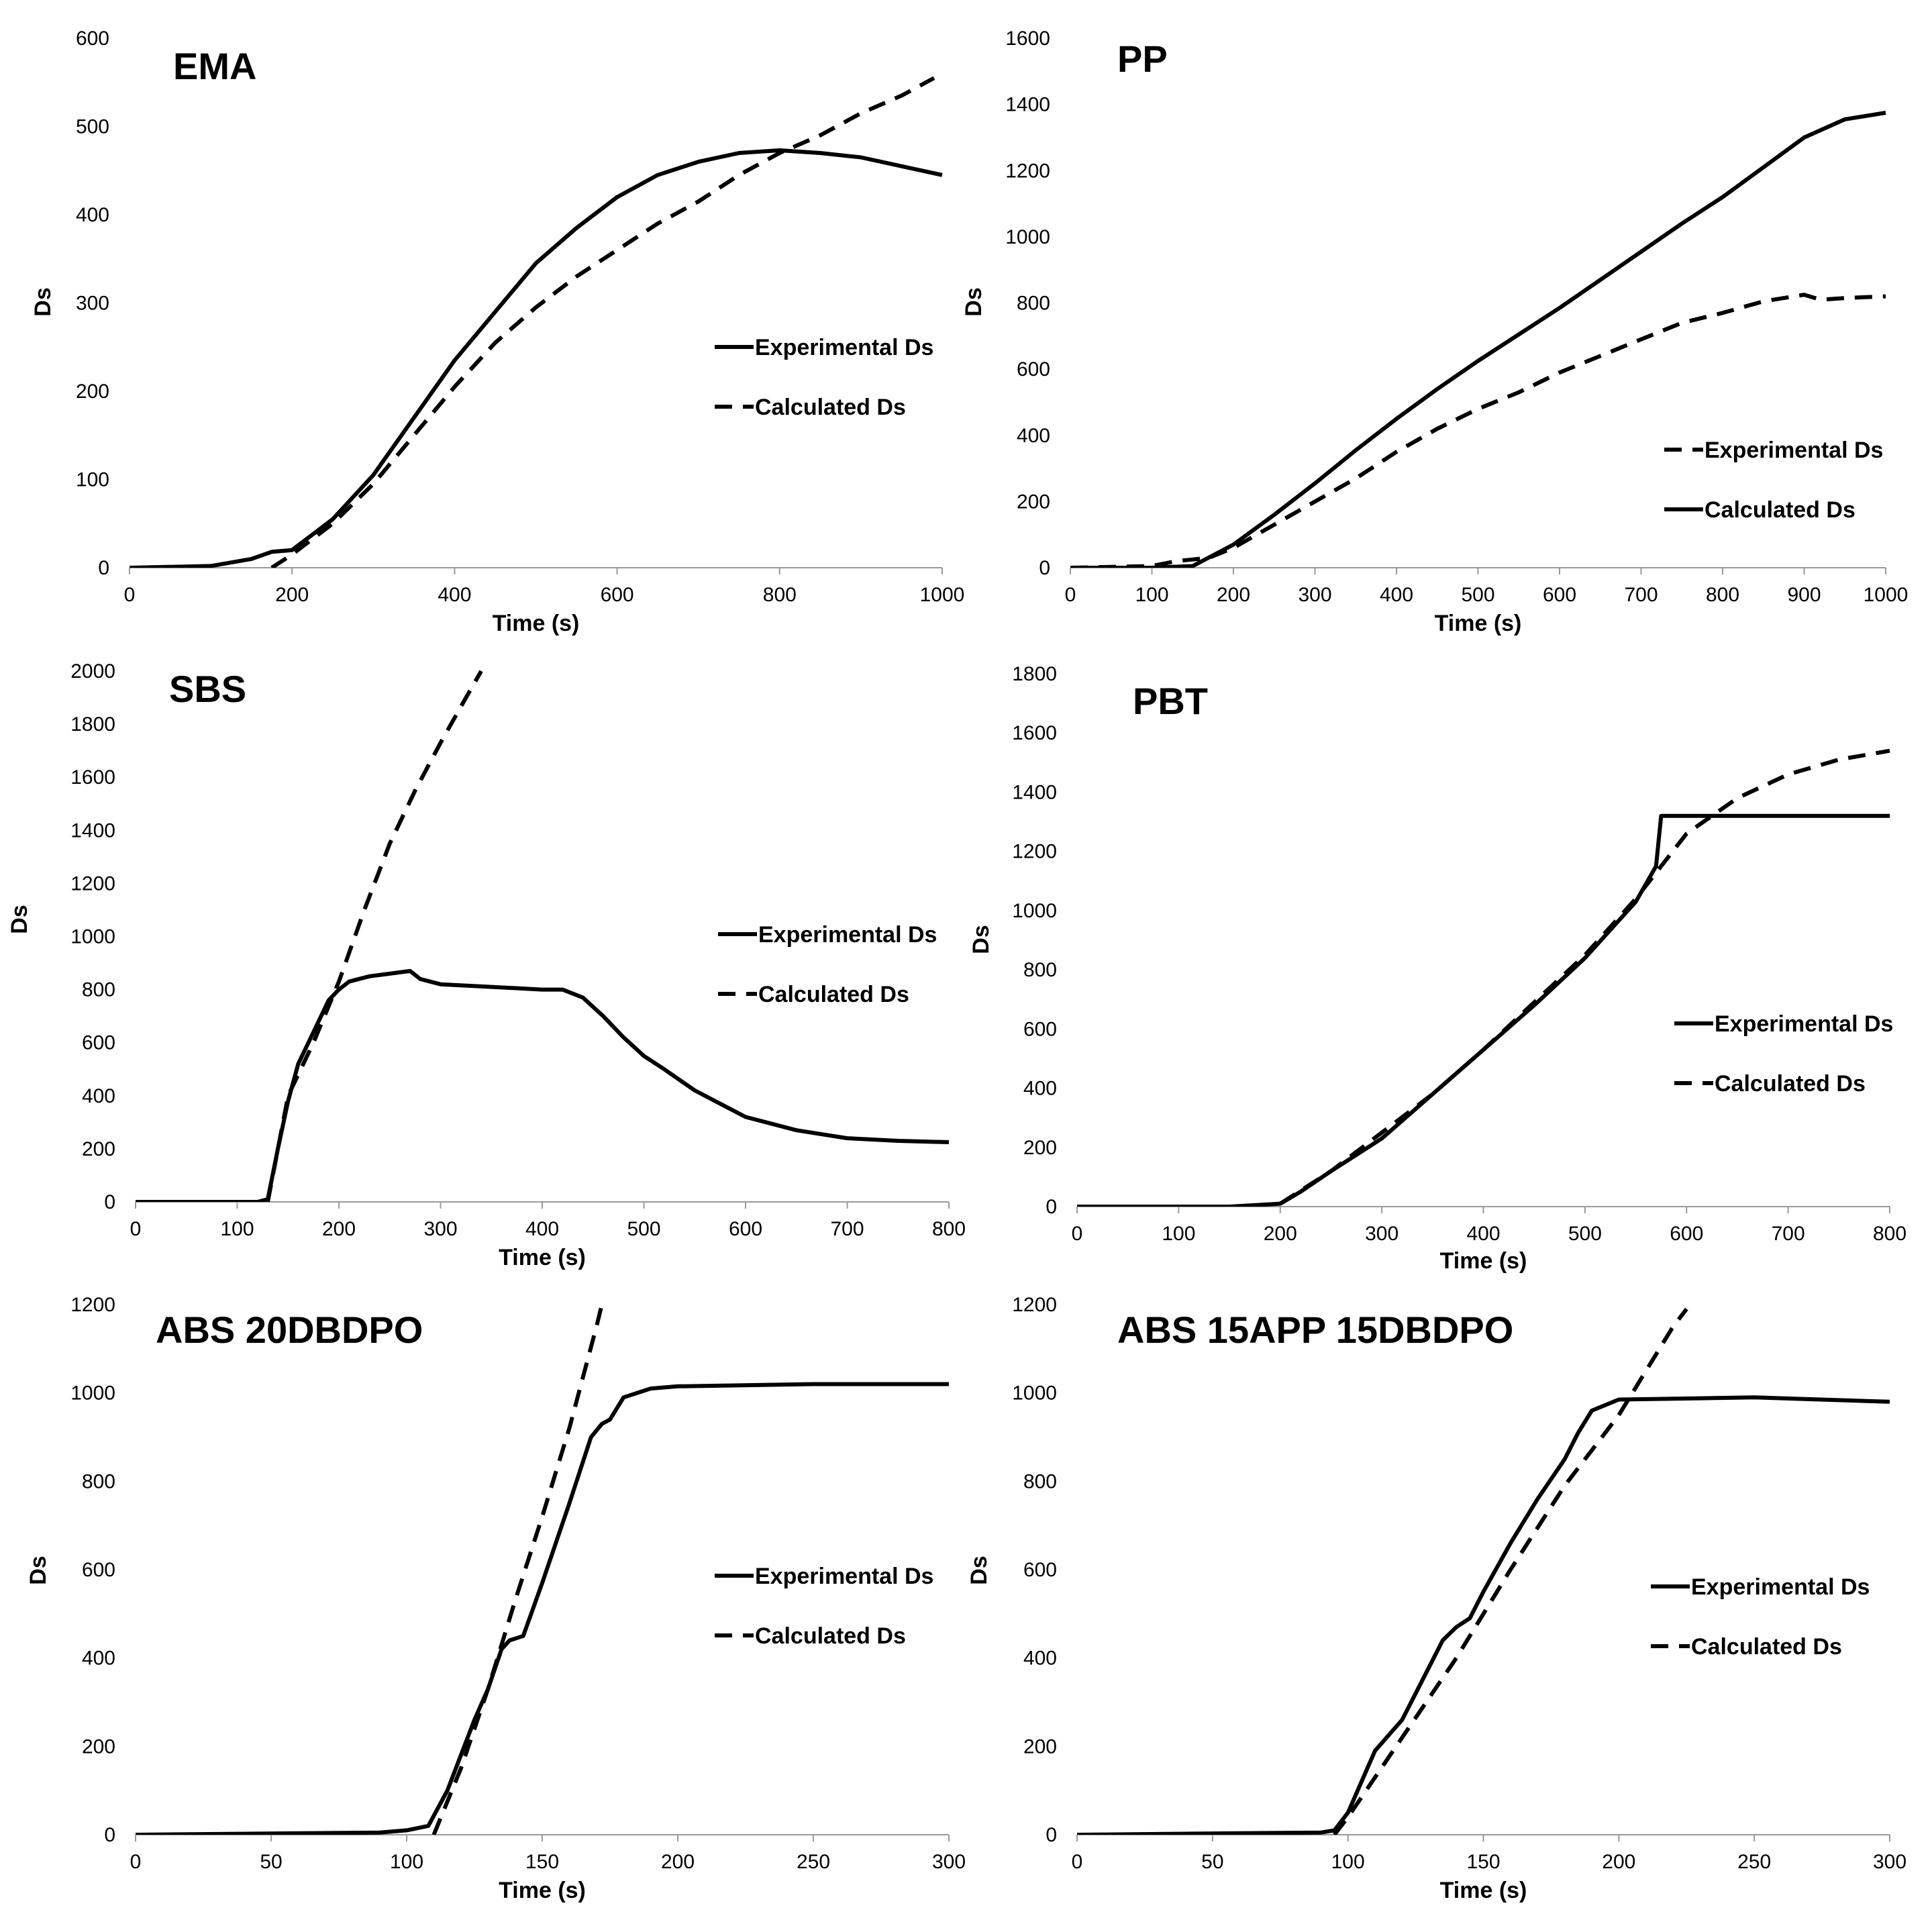  I want to click on x-tick-label: 150, so click(1483, 1862).